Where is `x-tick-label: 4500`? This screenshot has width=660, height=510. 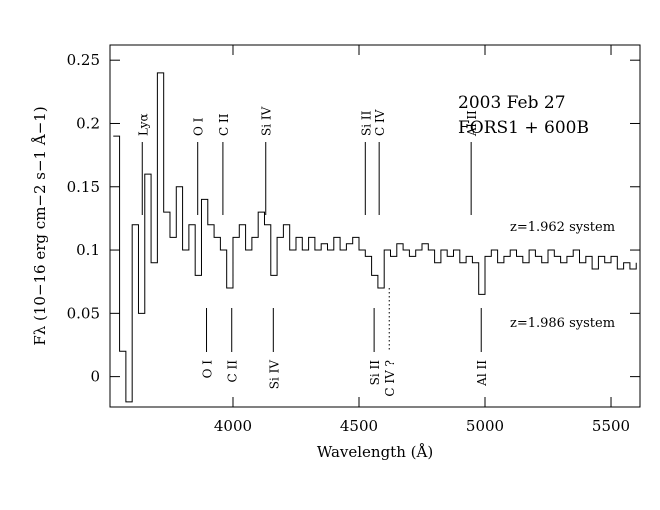
x-tick-label: 4500 is located at coordinates (359, 426).